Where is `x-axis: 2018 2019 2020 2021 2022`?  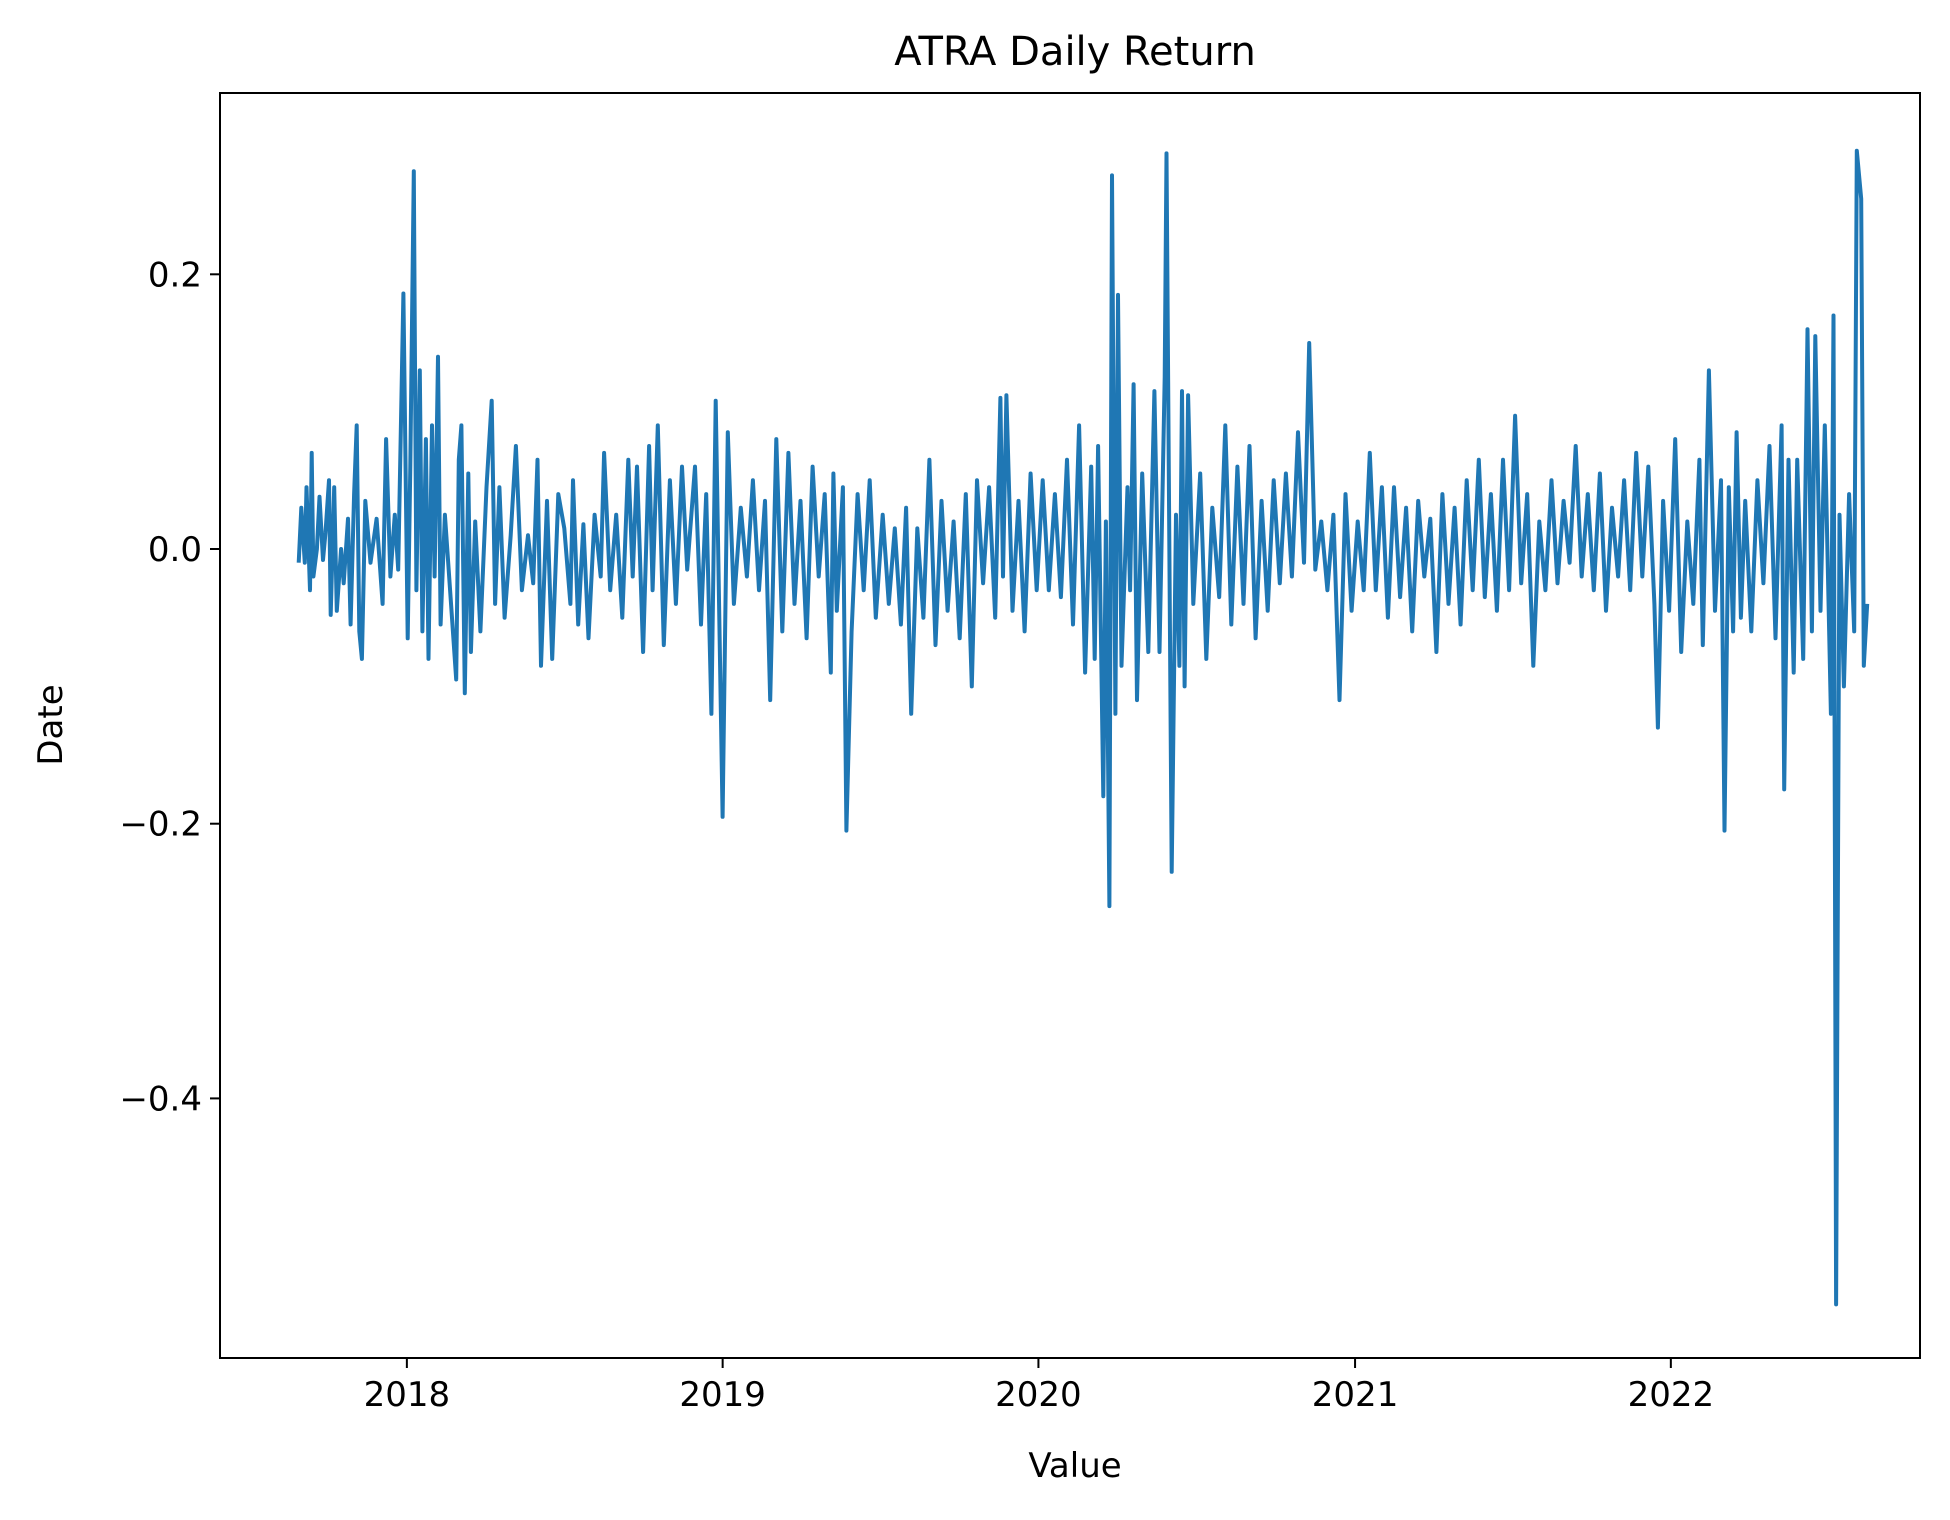
x-axis: 2018 2019 2020 2021 2022 is located at coordinates (1039, 1386).